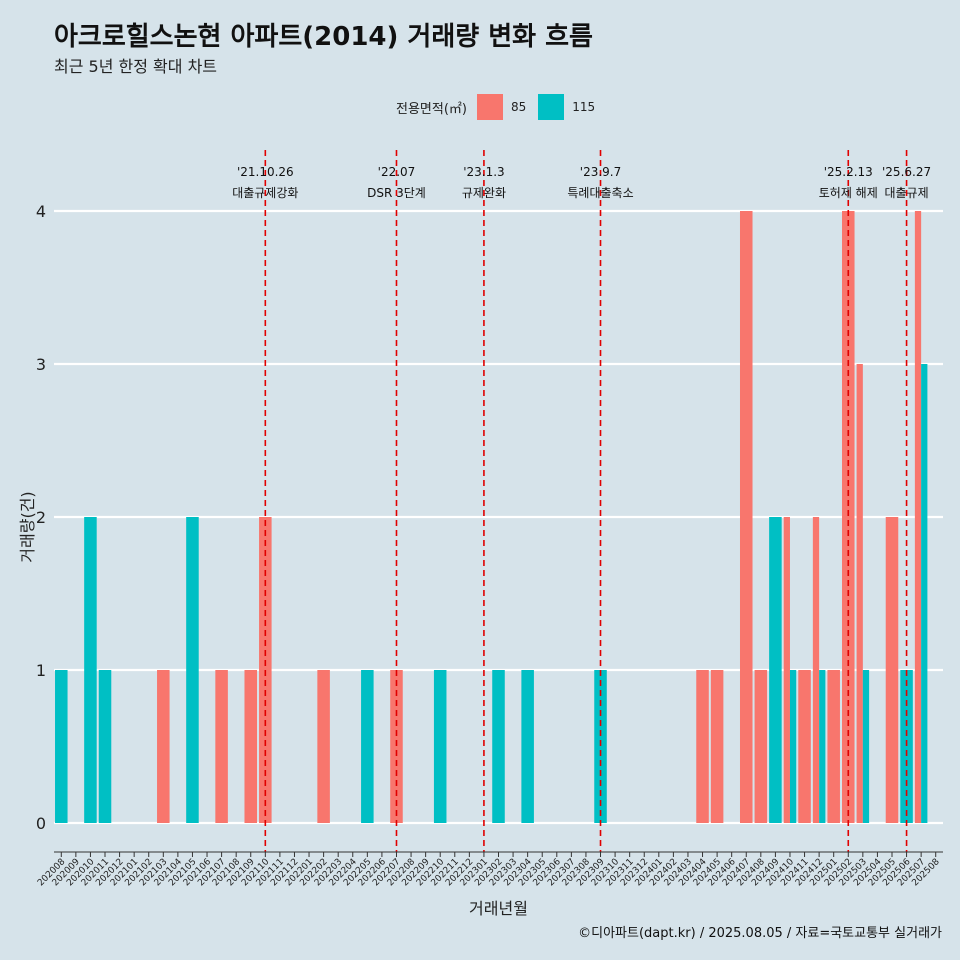 The height and width of the screenshot is (960, 960). Describe the element at coordinates (600, 193) in the screenshot. I see `annotation-label: 특례대출축소` at that location.